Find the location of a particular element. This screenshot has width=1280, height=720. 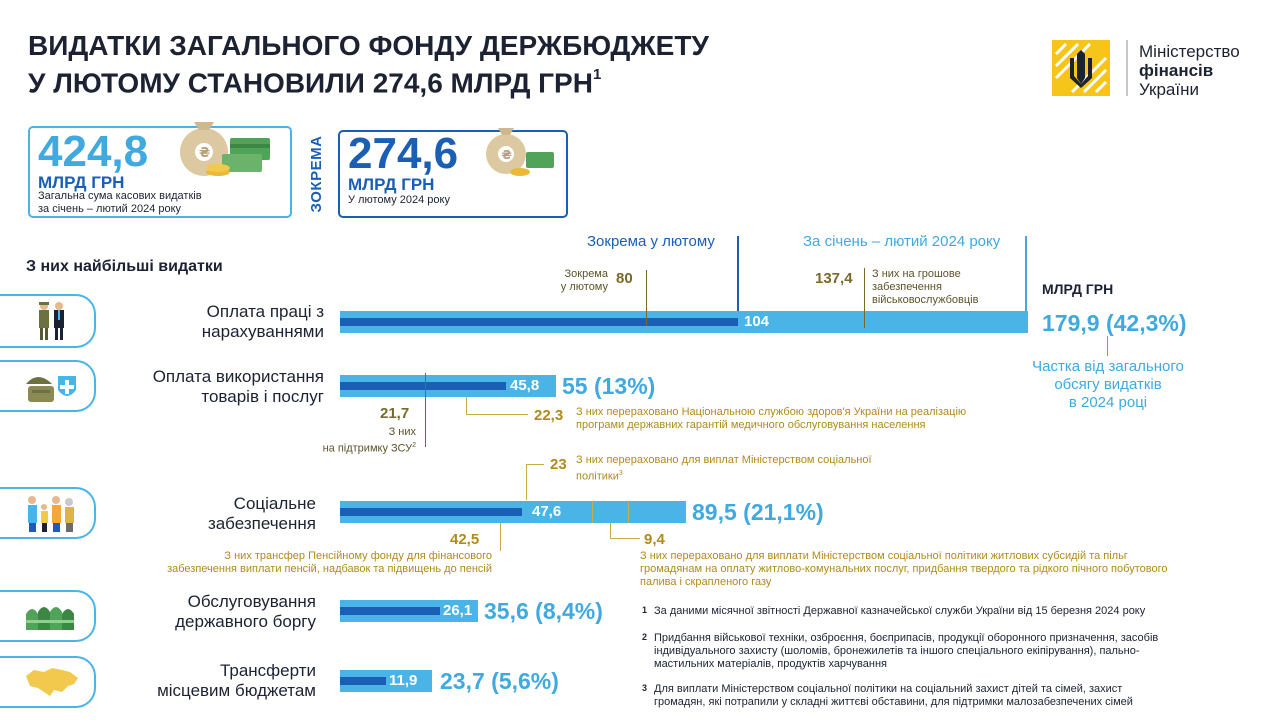

note-line-2: у лютому is located at coordinates (584, 287).